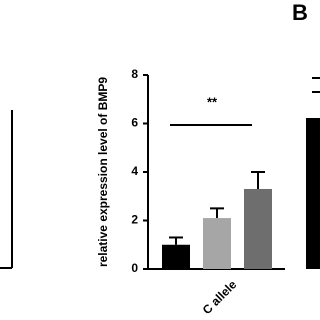 The image size is (320, 320). What do you see at coordinates (134, 123) in the screenshot?
I see `y-tick-label: 6` at bounding box center [134, 123].